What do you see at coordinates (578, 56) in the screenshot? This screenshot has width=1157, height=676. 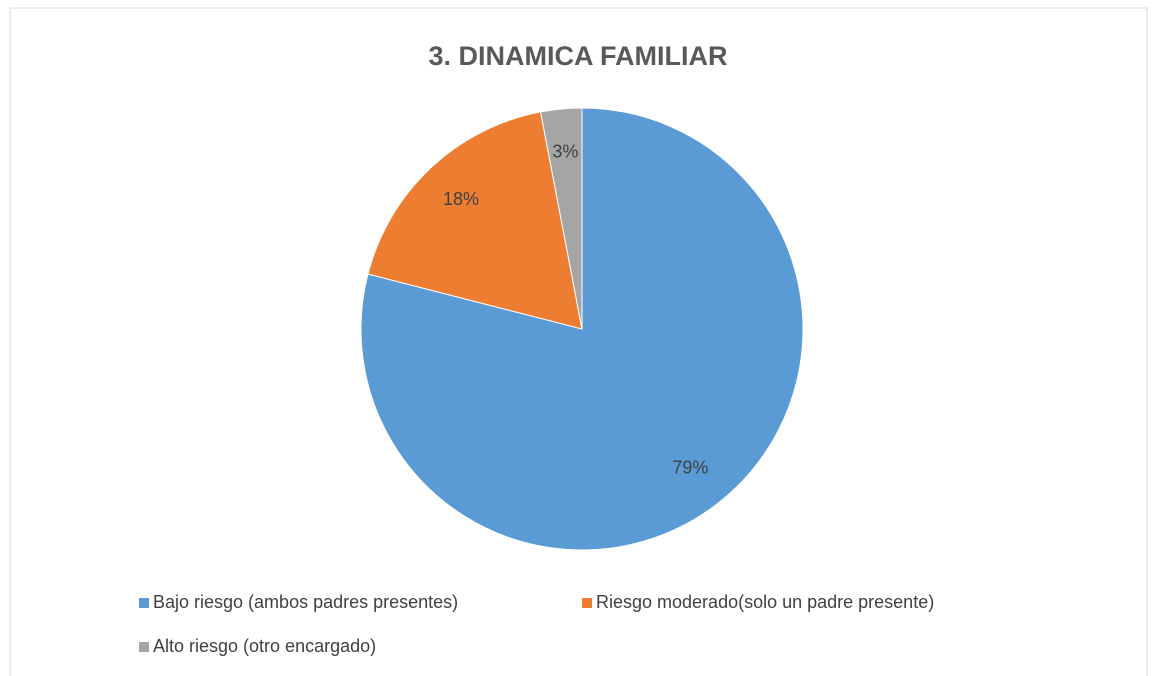 I see `chart-title: 3. DINAMICA FAMILIAR` at bounding box center [578, 56].